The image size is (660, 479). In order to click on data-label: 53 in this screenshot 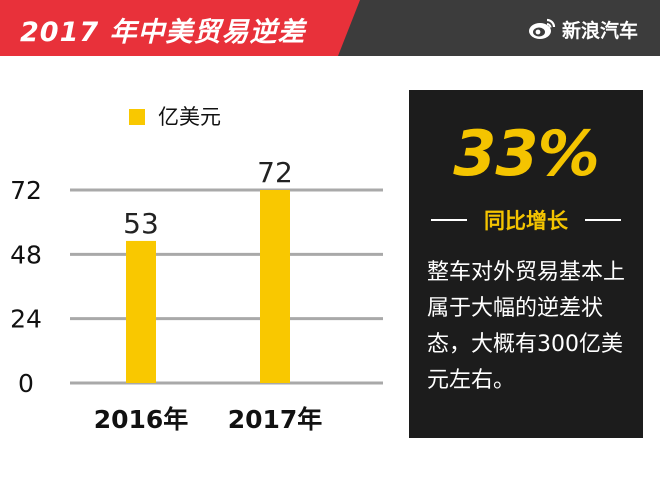, I will do `click(141, 223)`.